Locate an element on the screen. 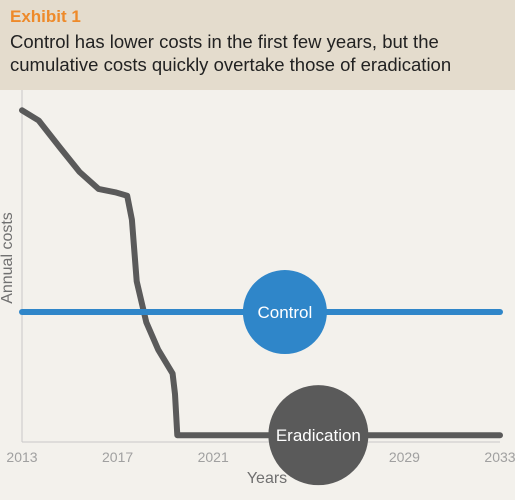  x-tick-label: 2033 is located at coordinates (499, 457).